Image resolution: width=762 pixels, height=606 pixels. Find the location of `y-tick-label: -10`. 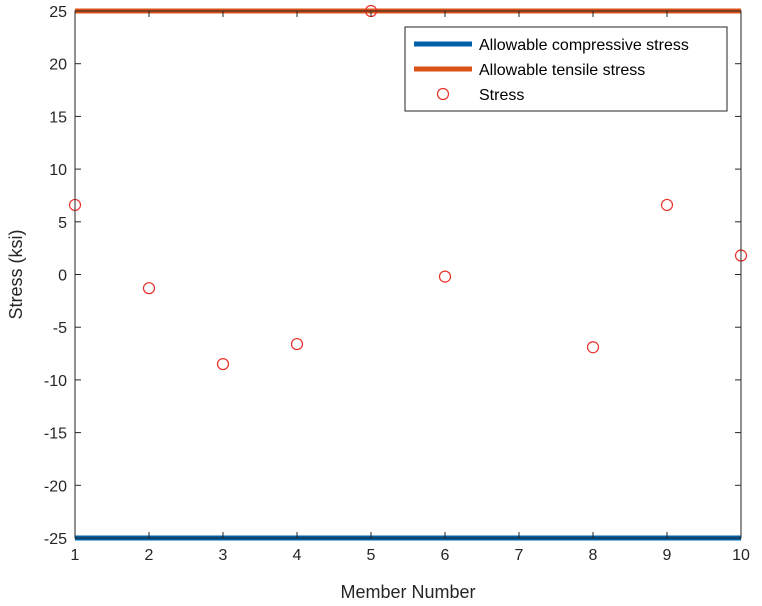

y-tick-label: -10 is located at coordinates (55, 381).